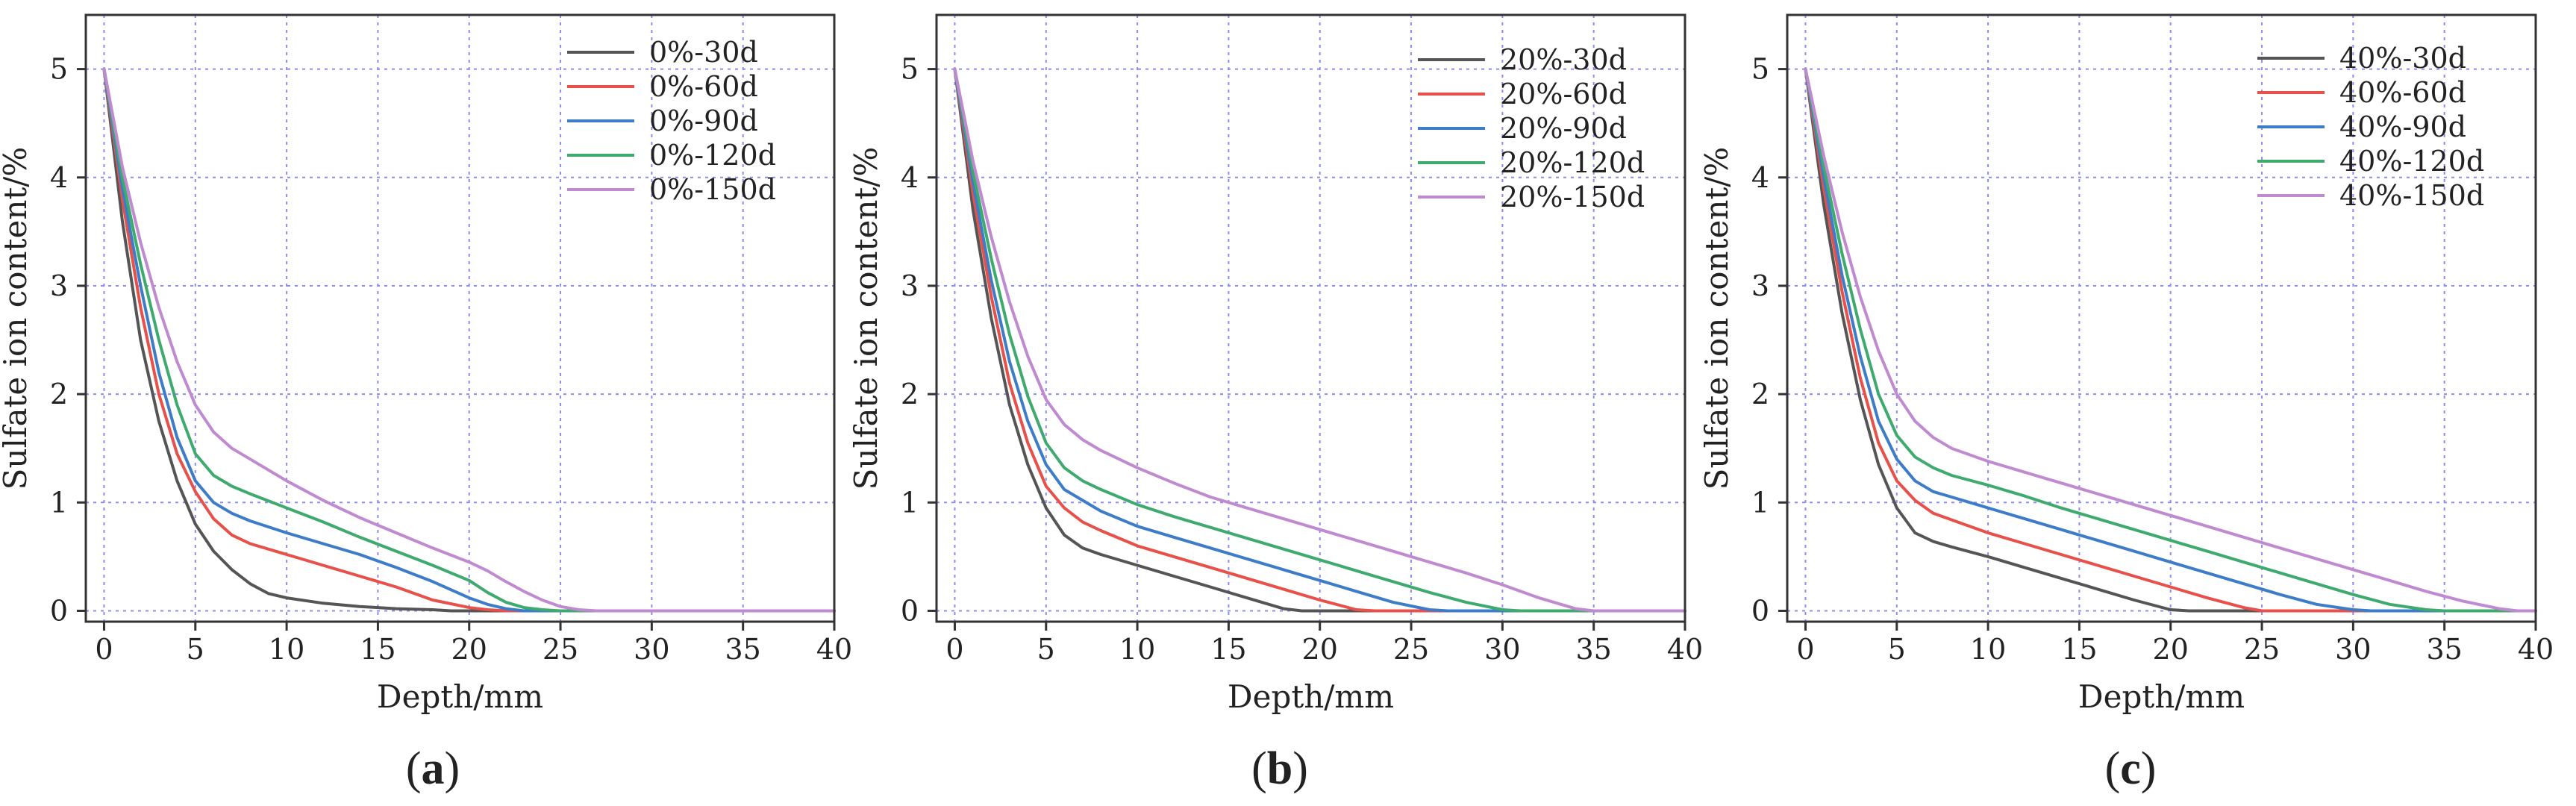 This screenshot has height=806, width=2576. Describe the element at coordinates (703, 121) in the screenshot. I see `legend-label: 0%-90d` at that location.